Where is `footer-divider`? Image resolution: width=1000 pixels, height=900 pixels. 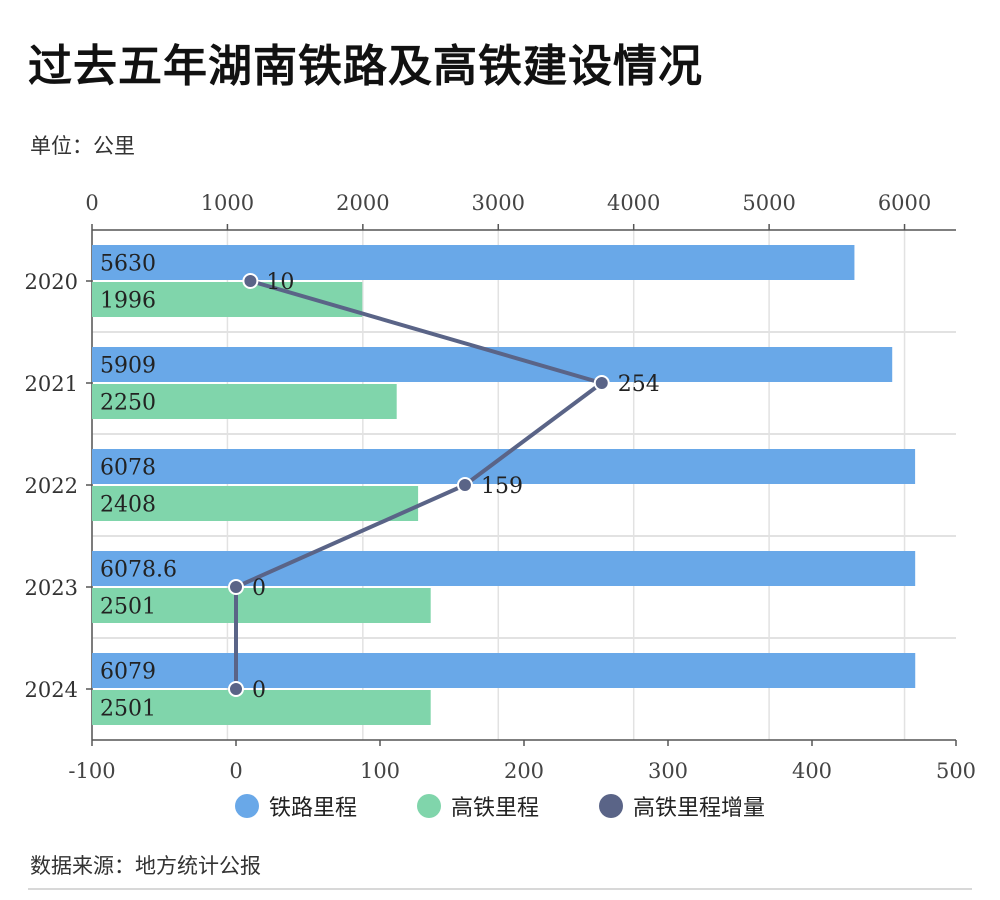 footer-divider is located at coordinates (500, 889).